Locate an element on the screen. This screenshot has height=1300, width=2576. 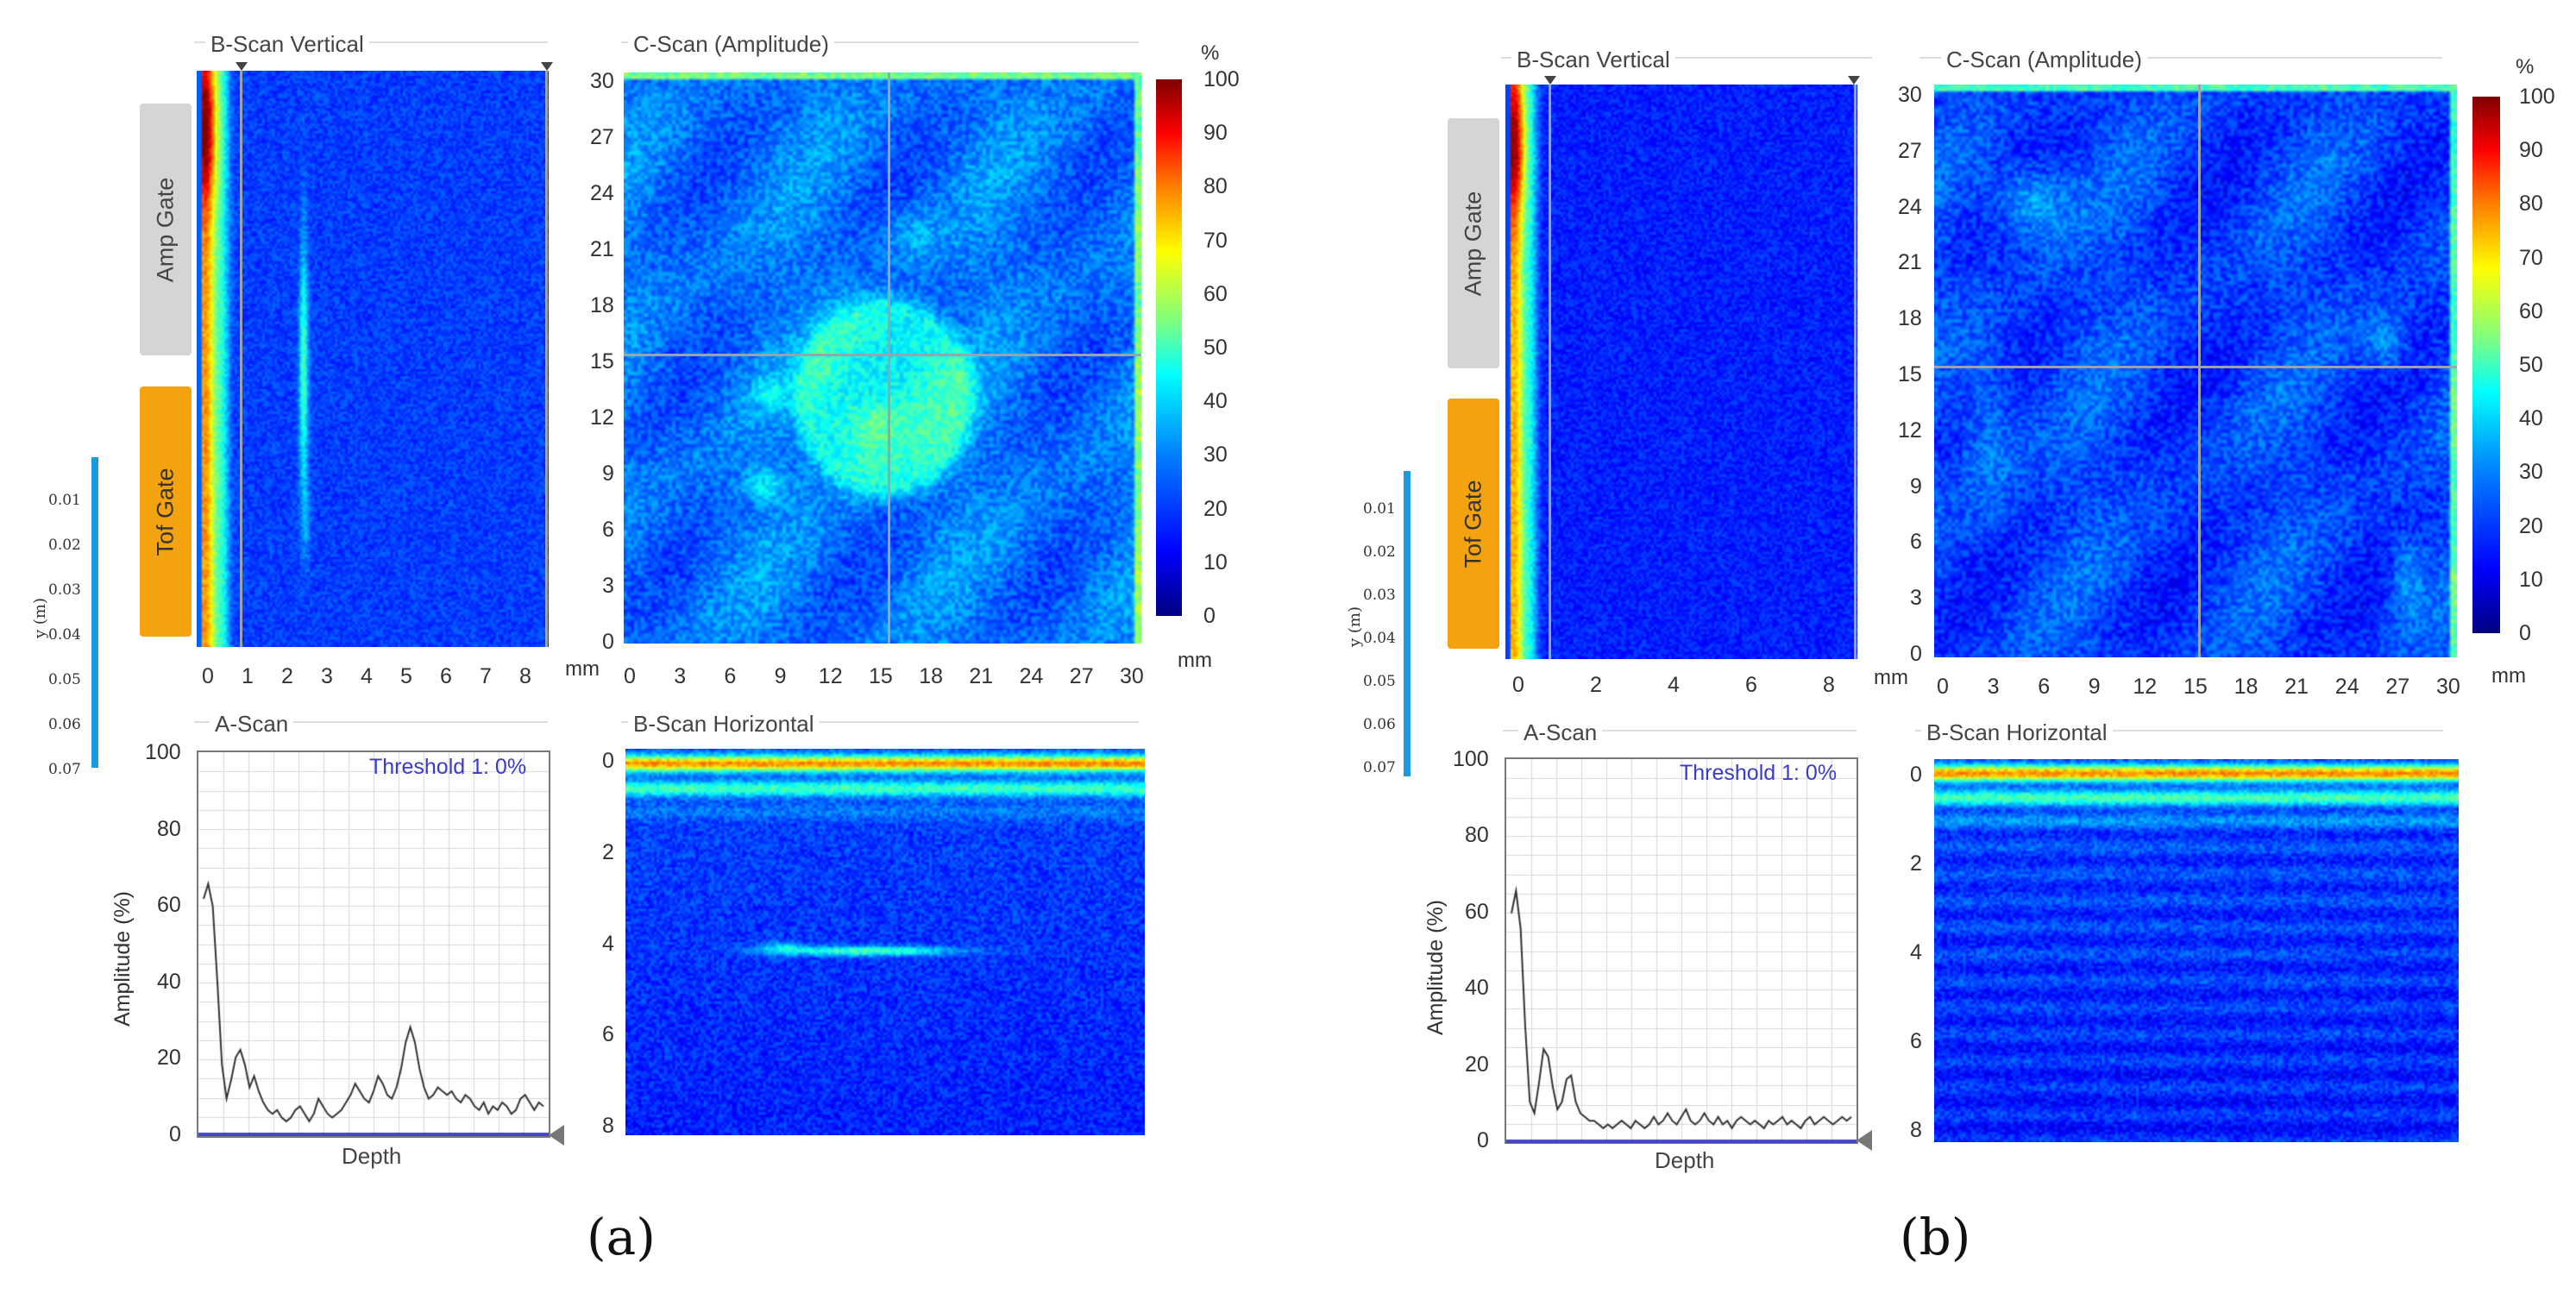
bscan-vertical-x-tick: 3 is located at coordinates (327, 676).